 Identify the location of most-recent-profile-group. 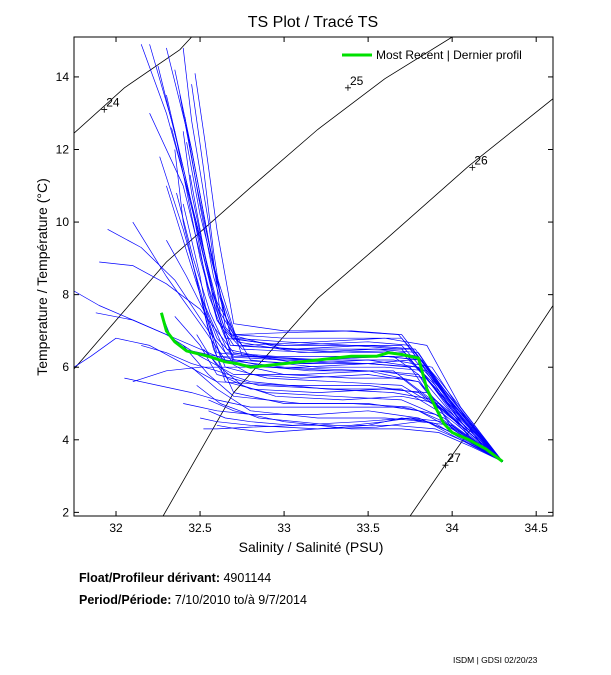
(331, 387).